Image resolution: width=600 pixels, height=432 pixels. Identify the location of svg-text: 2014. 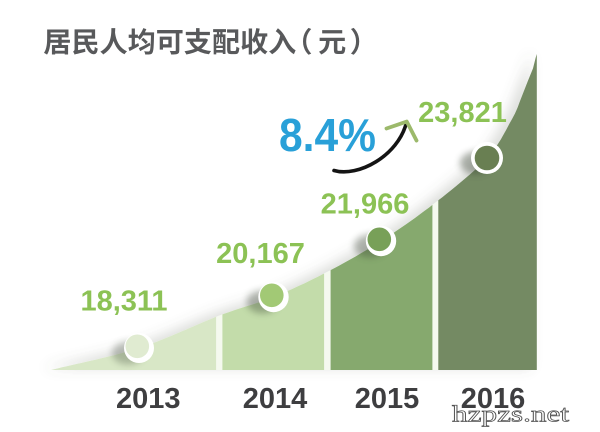
(275, 399).